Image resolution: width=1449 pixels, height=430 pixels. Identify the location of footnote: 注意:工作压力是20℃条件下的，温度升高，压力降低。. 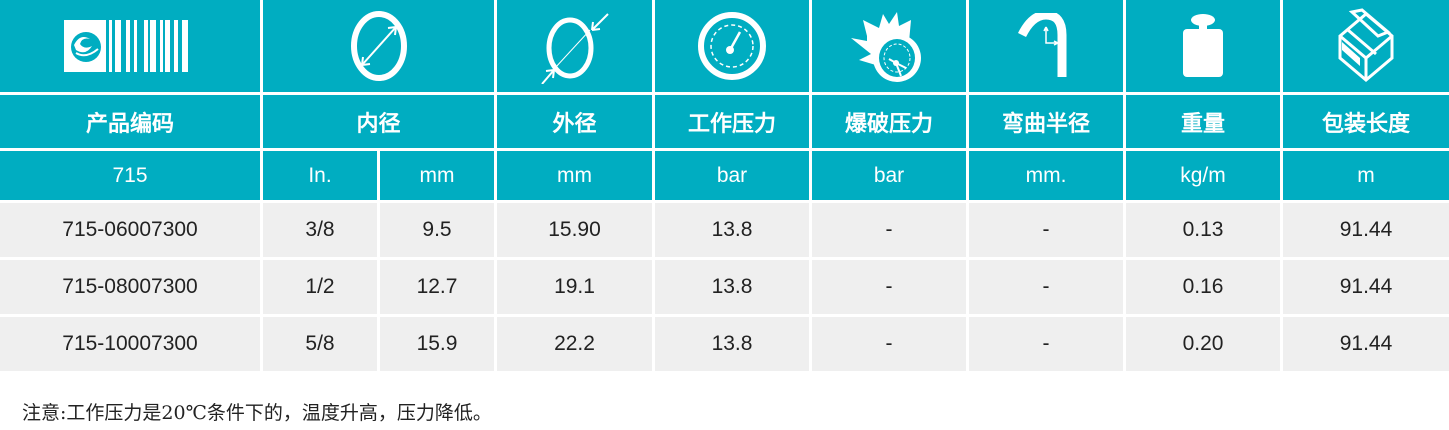
(257, 413).